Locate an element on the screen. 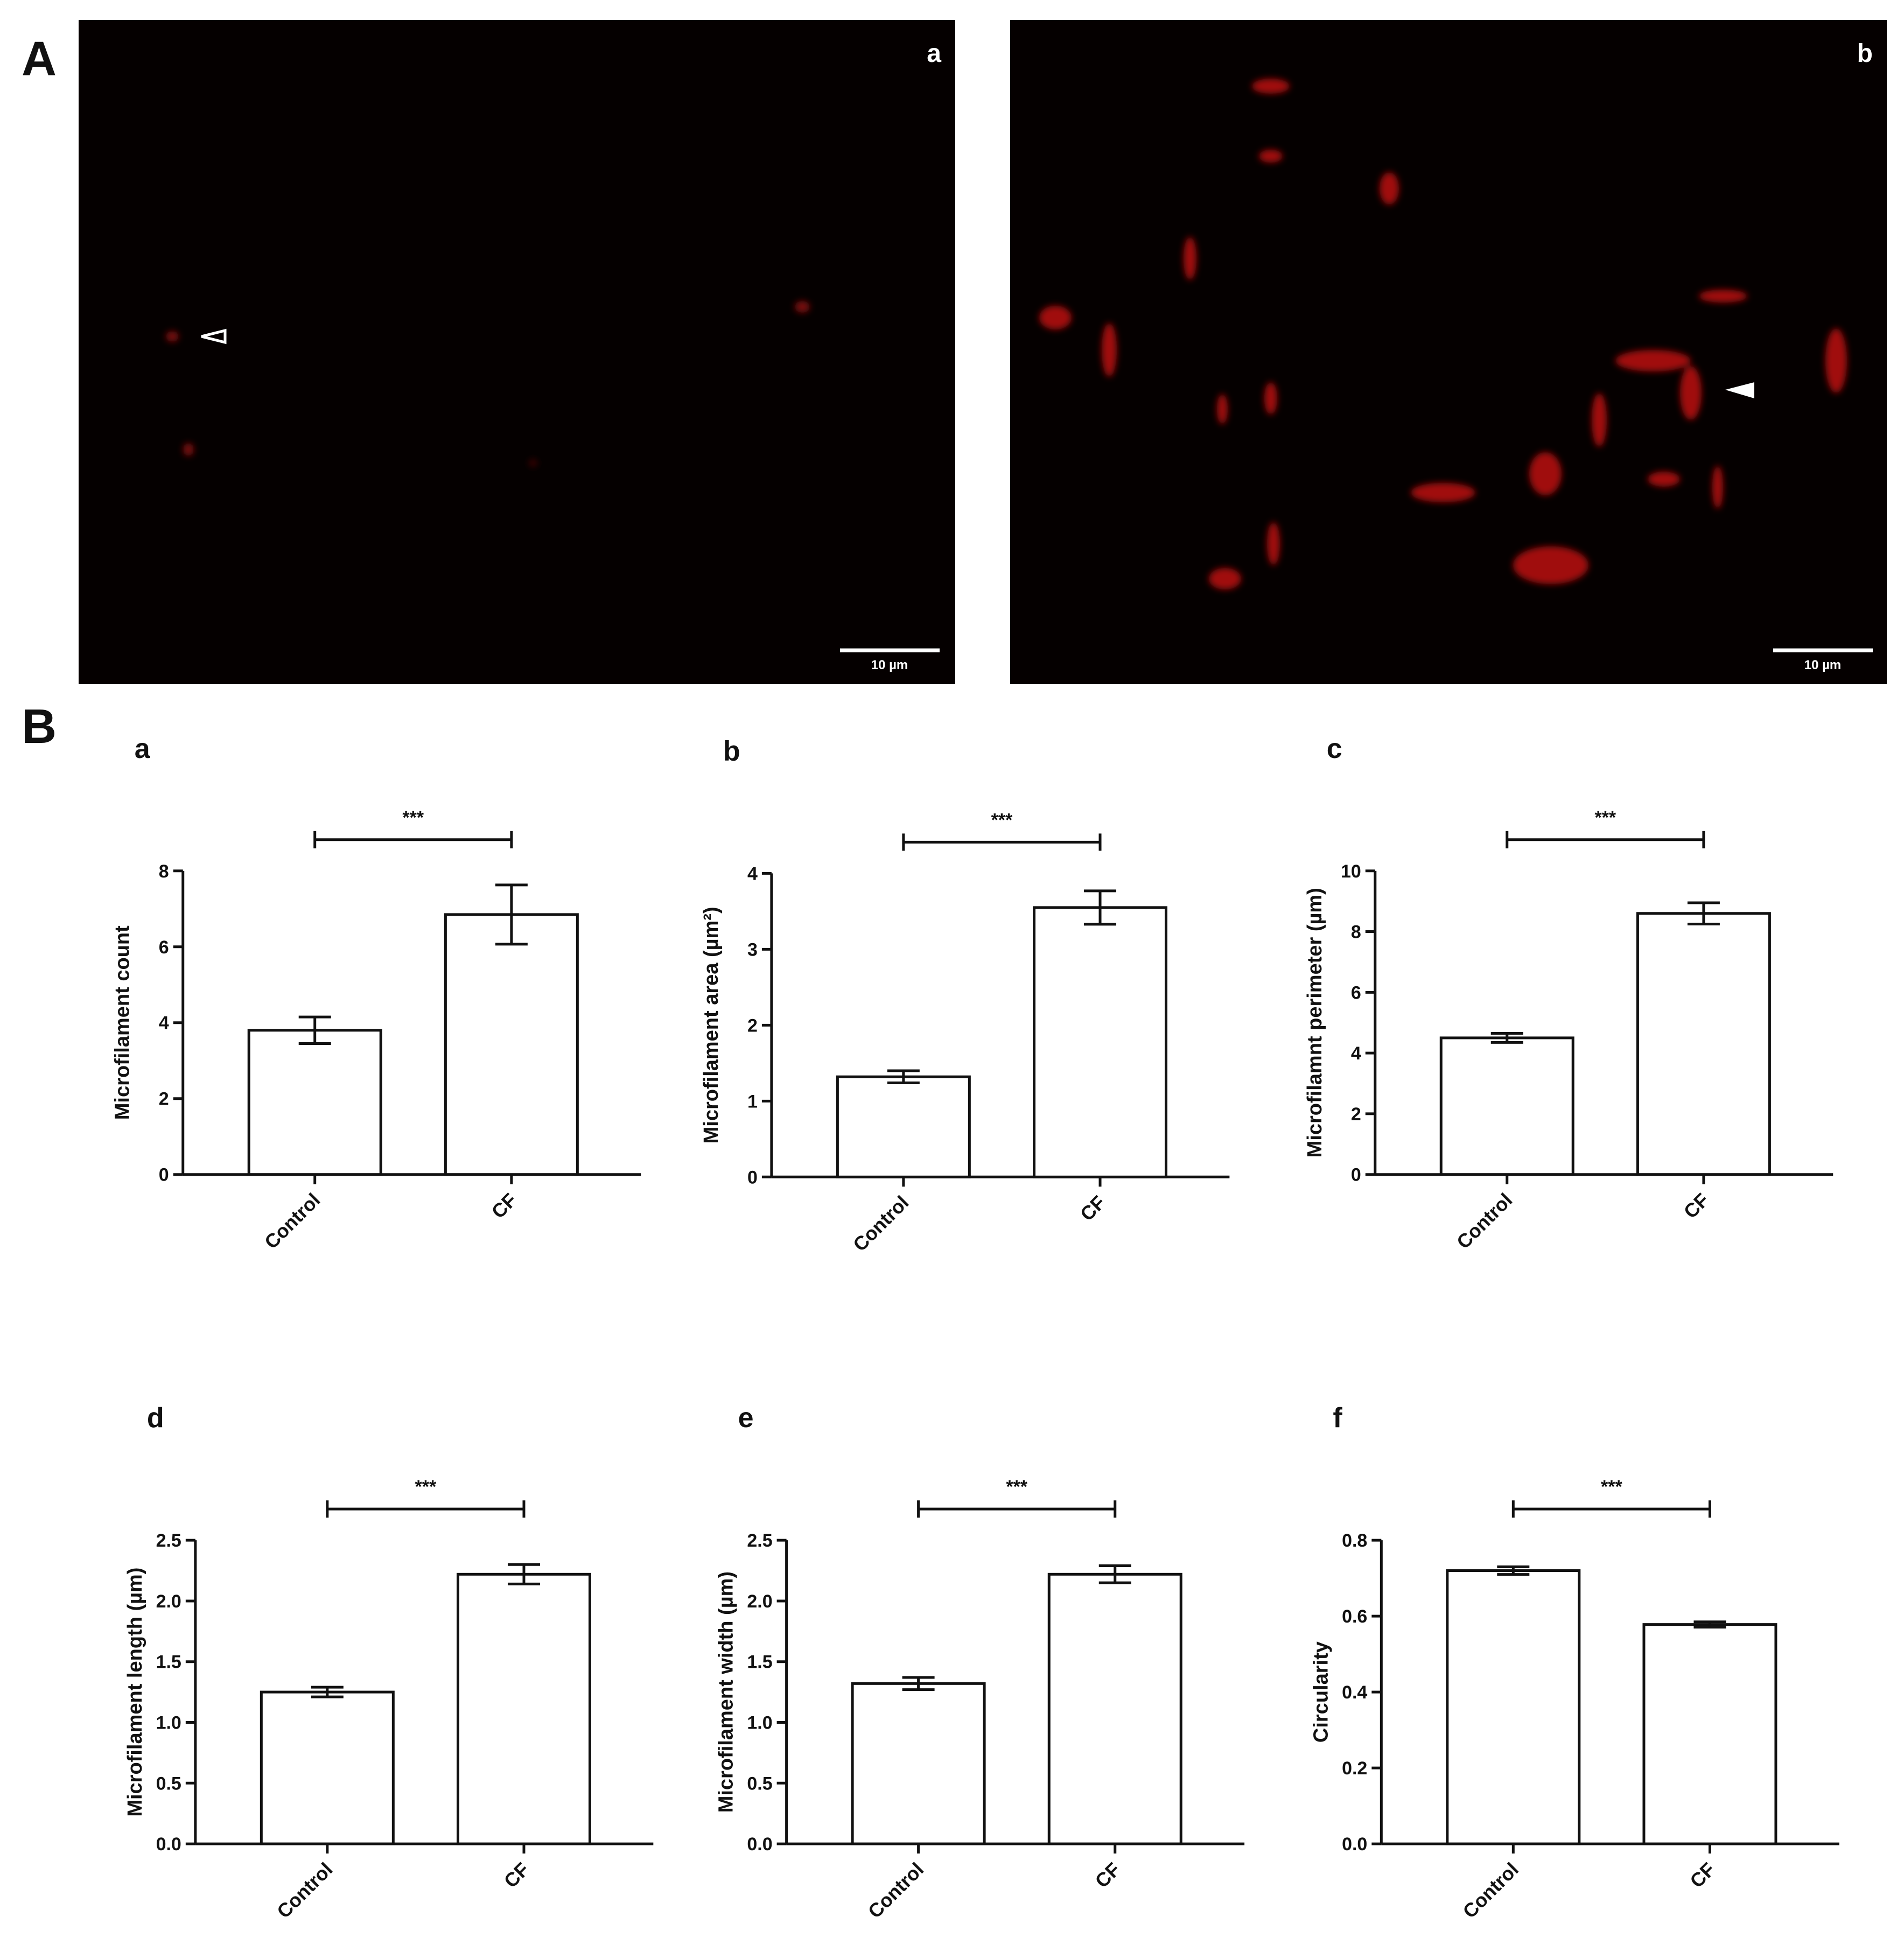  y-axis-label: Microfilament count is located at coordinates (122, 1023).